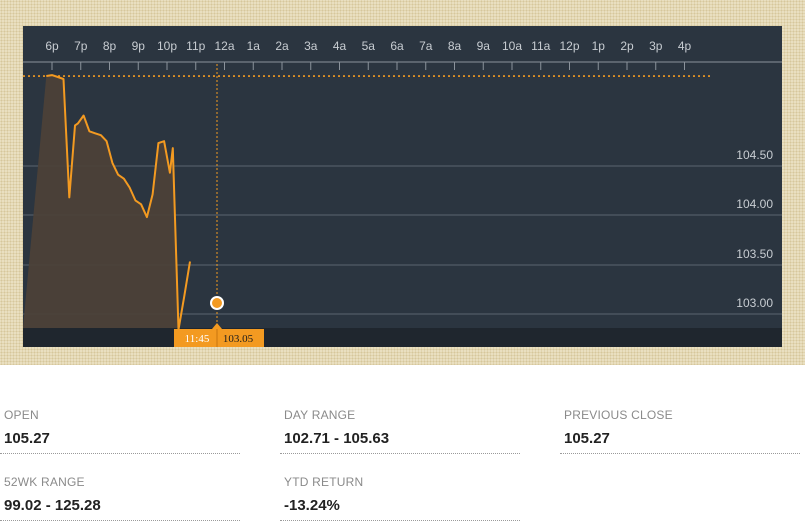  I want to click on x-tick-label: 3p, so click(656, 46).